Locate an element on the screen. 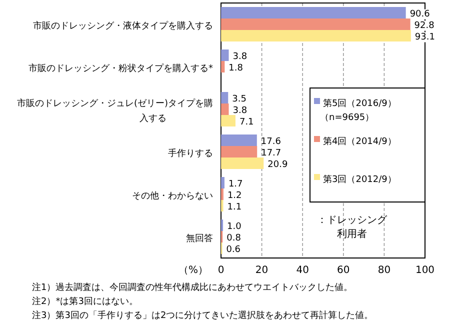  x-axis-title: （%） is located at coordinates (193, 270).